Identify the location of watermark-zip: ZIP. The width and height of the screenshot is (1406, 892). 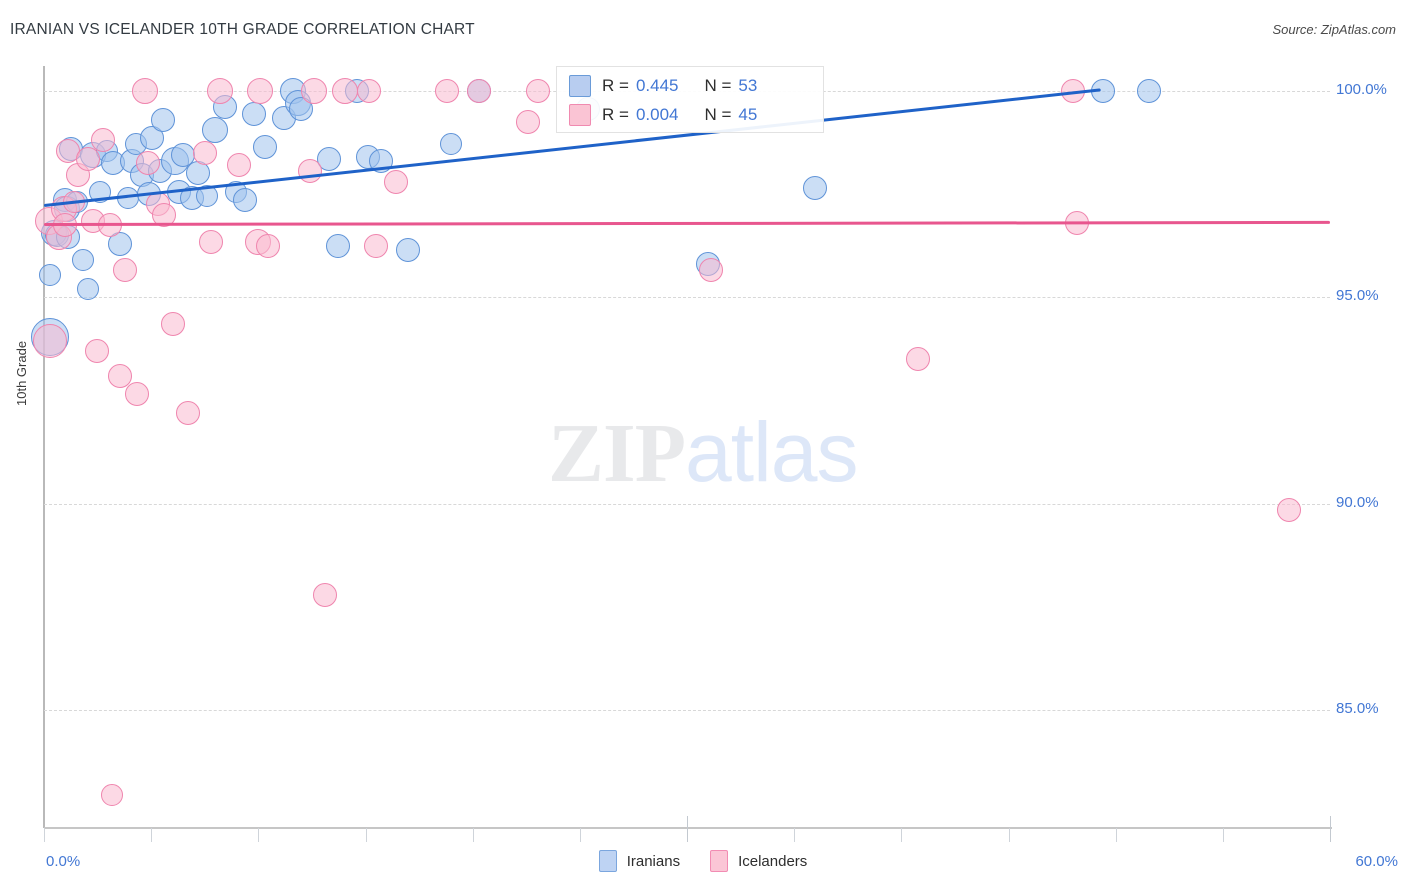
(617, 453).